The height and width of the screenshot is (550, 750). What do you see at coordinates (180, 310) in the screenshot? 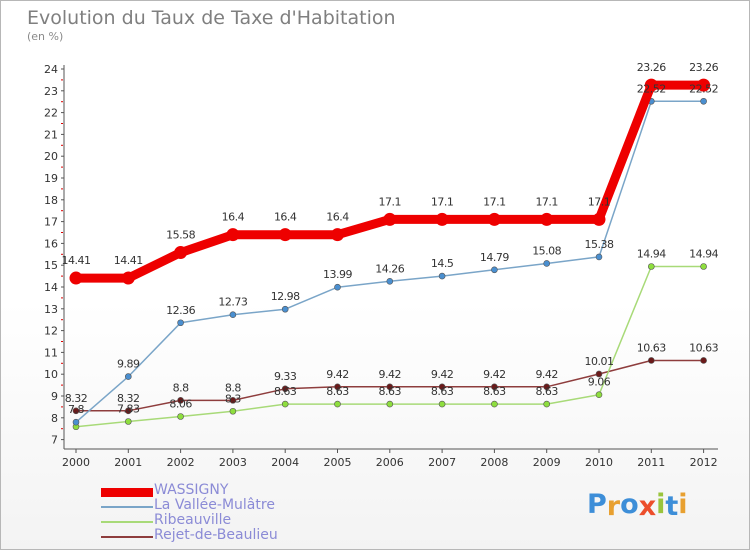
I see `data-label-la-vallee-mulatre: 12.36` at bounding box center [180, 310].